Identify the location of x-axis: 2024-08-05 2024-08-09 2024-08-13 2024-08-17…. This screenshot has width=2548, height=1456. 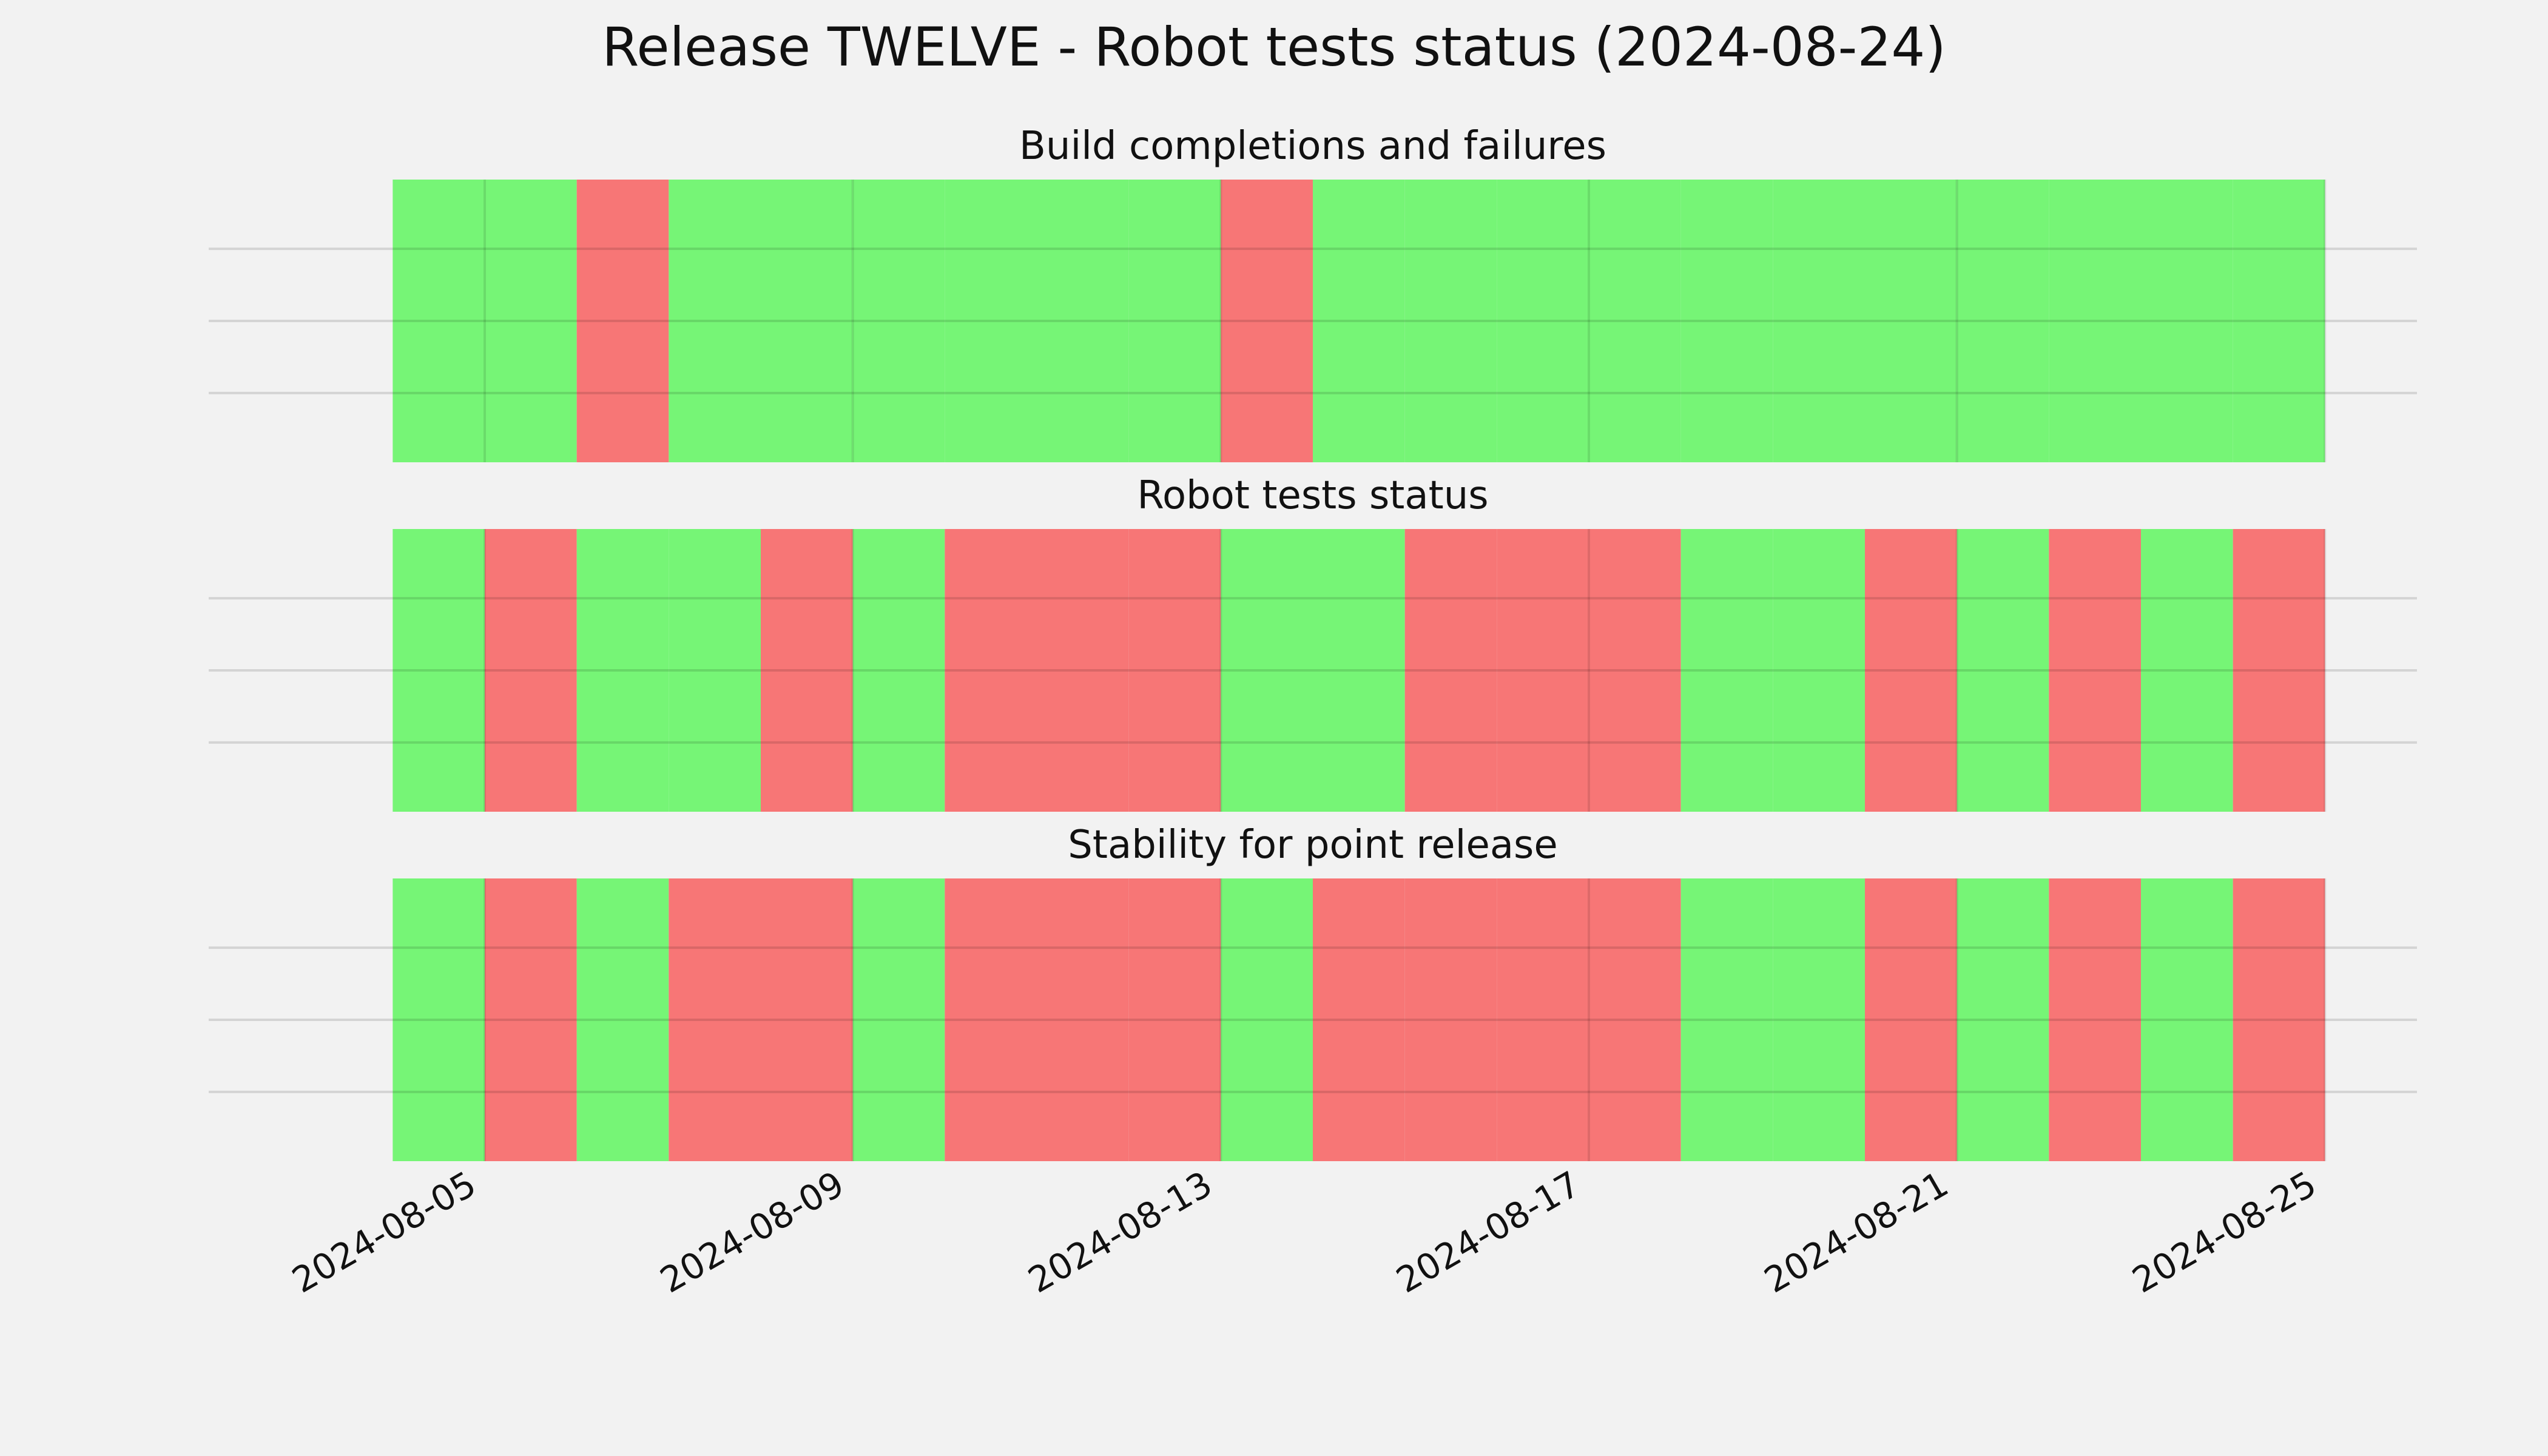
(1304, 1232).